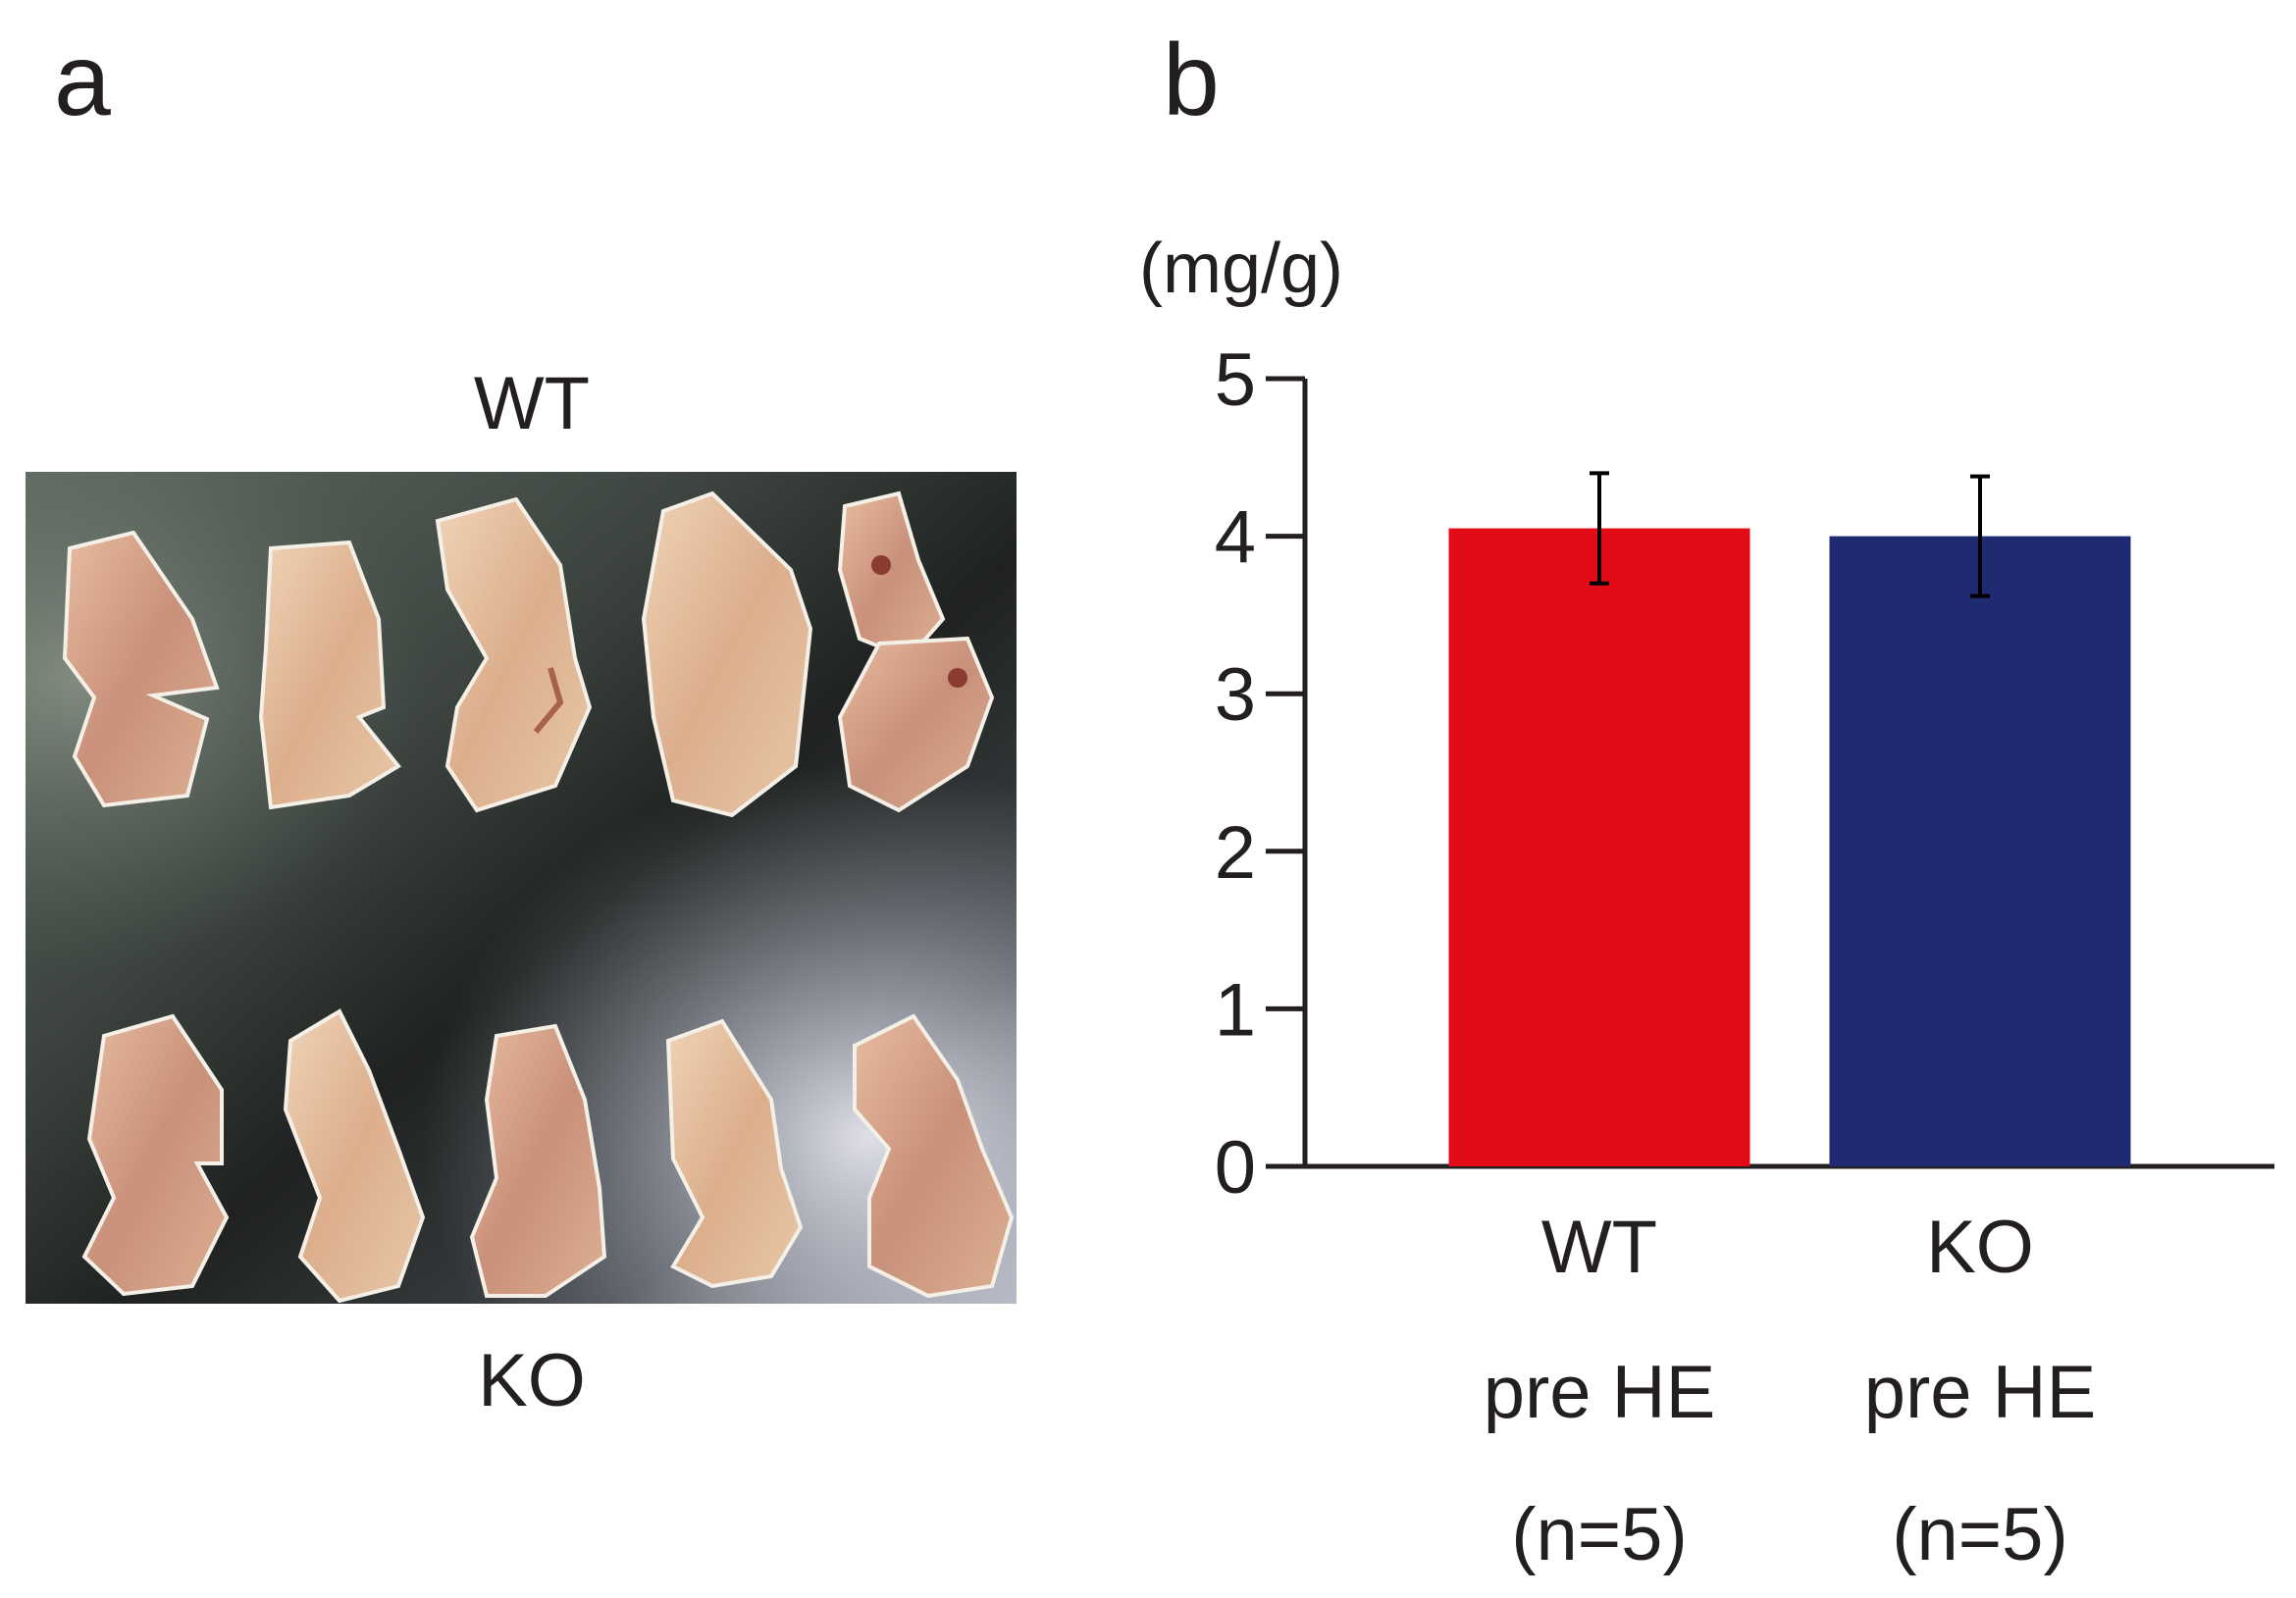 The image size is (2296, 1598). I want to click on chart-category-labels: WT pre HE (n=5) KO pre HE (n=5), so click(1790, 1391).